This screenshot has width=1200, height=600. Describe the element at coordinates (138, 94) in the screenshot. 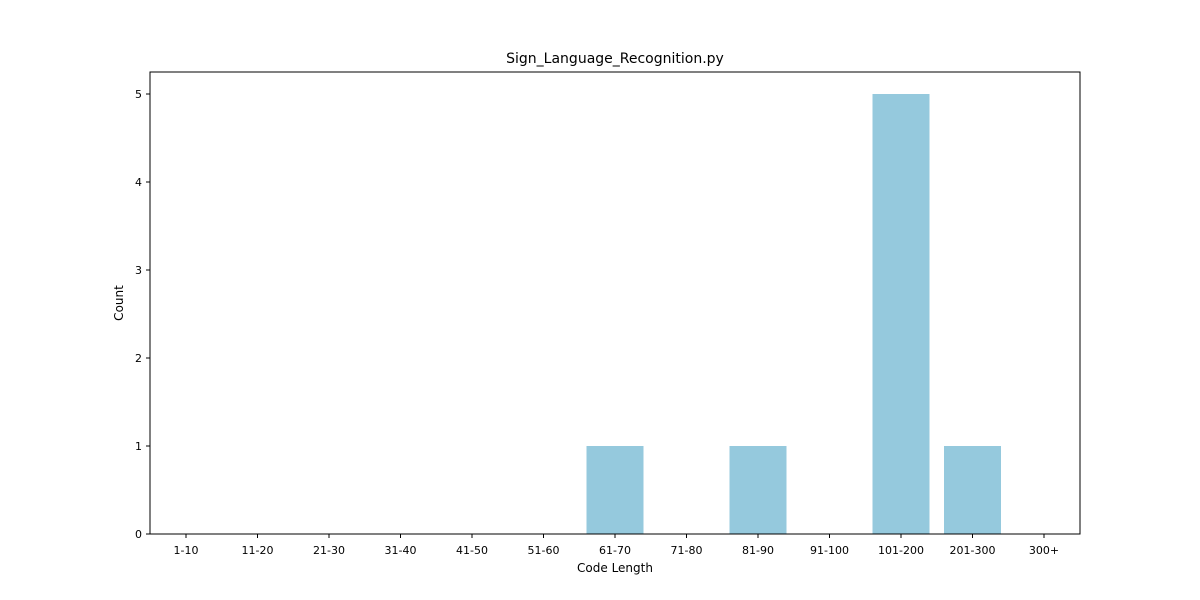

I see `y-tick-label: 5` at that location.